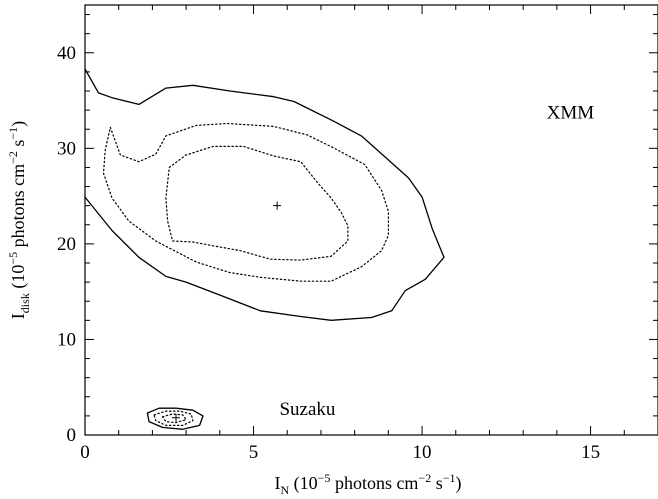 The image size is (658, 499). I want to click on x-axis-label: IN (10−5 photons cm−2 s−1), so click(367, 484).